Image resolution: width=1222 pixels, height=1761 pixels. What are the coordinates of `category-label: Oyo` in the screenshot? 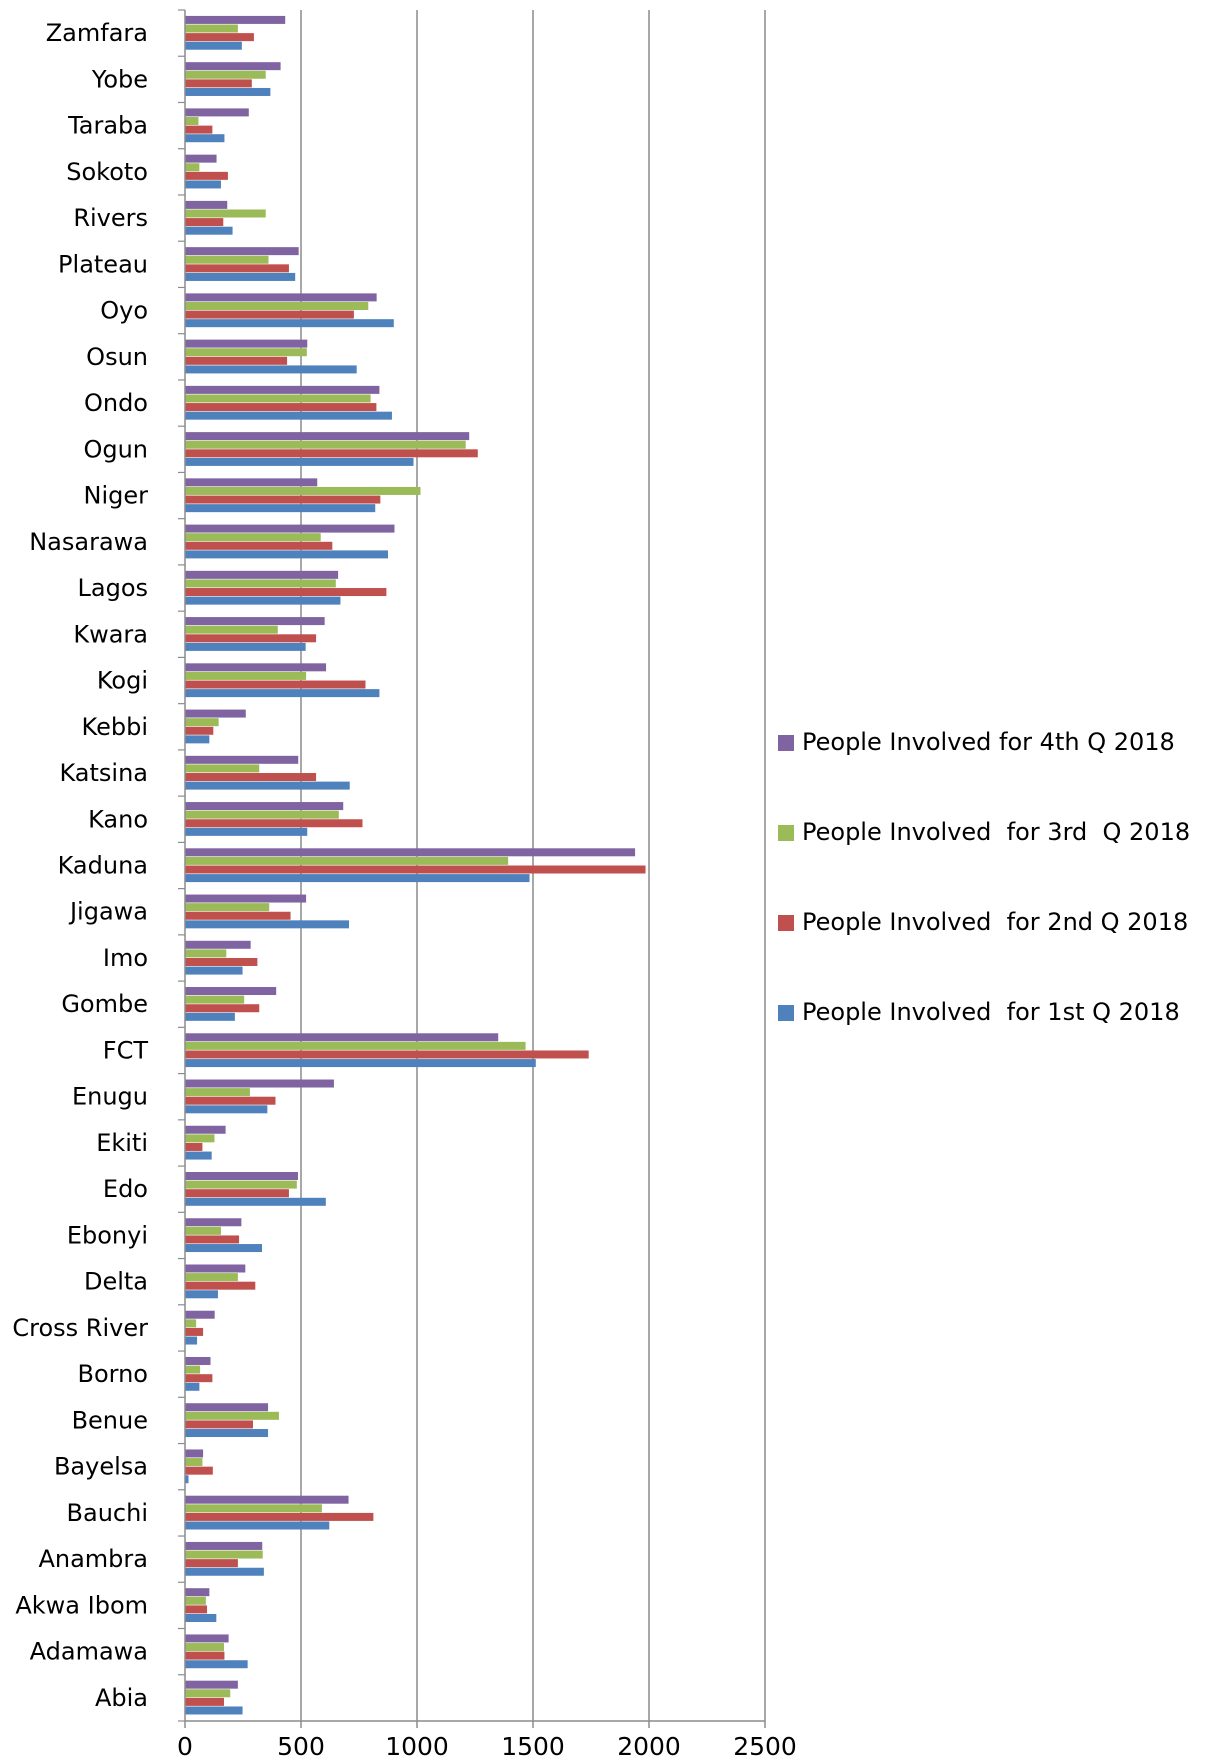 It's located at (124, 311).